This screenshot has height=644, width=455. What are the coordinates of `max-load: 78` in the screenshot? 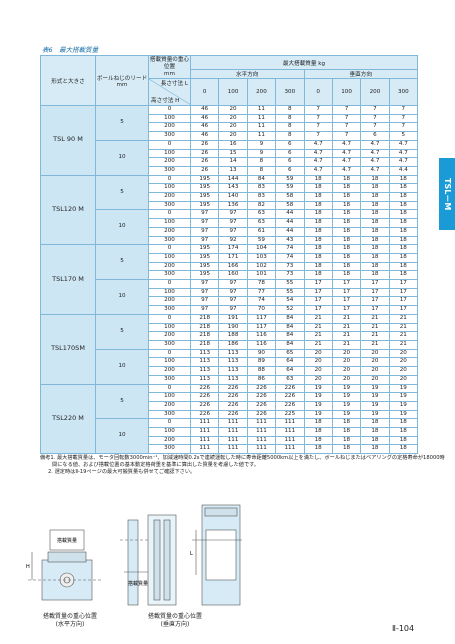 It's located at (261, 284).